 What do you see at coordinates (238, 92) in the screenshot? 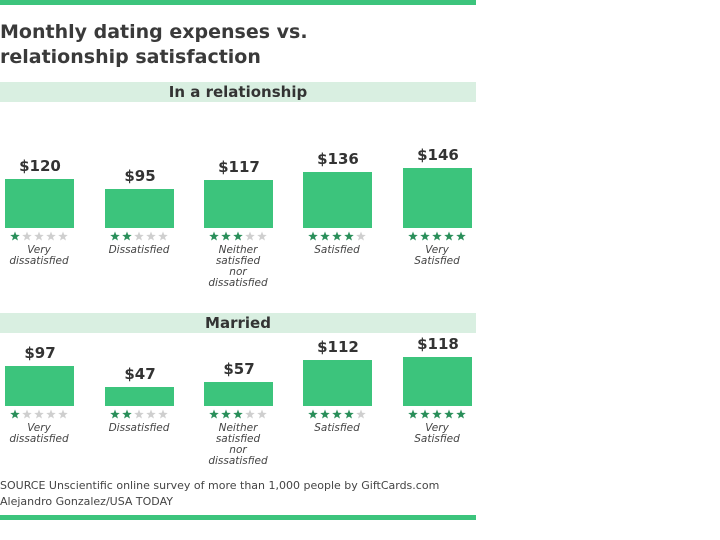
I see `section-title: In a relationship` at bounding box center [238, 92].